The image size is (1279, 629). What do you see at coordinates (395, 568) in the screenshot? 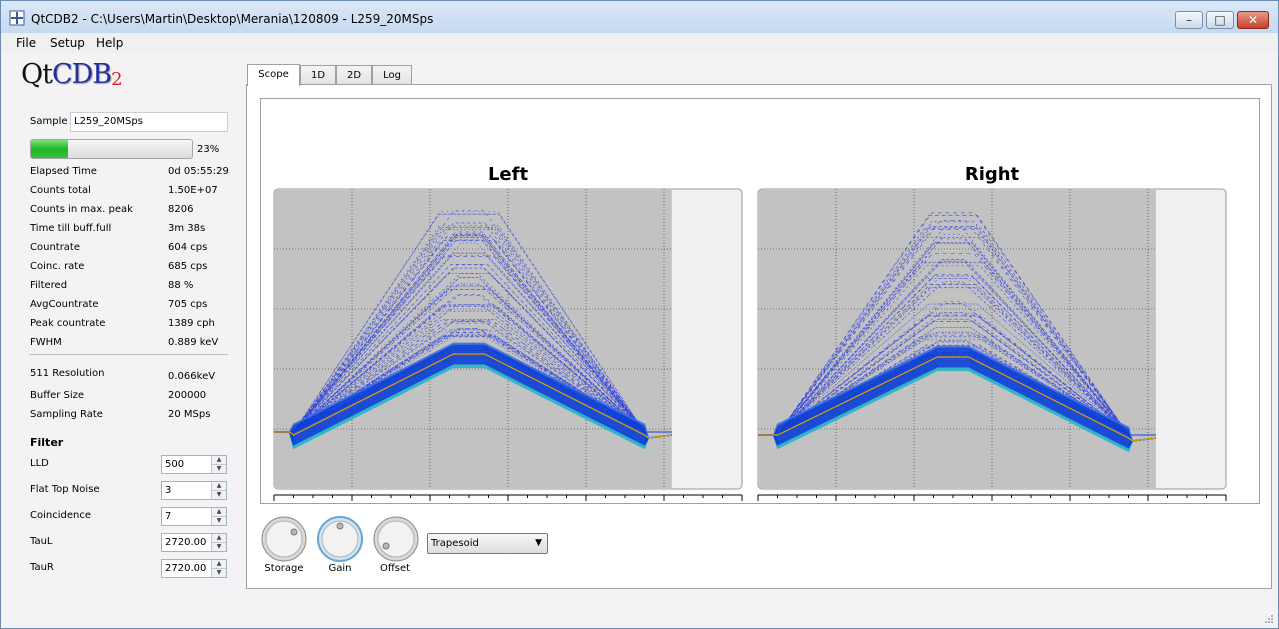
I see `offset-dial-label: Offset` at bounding box center [395, 568].